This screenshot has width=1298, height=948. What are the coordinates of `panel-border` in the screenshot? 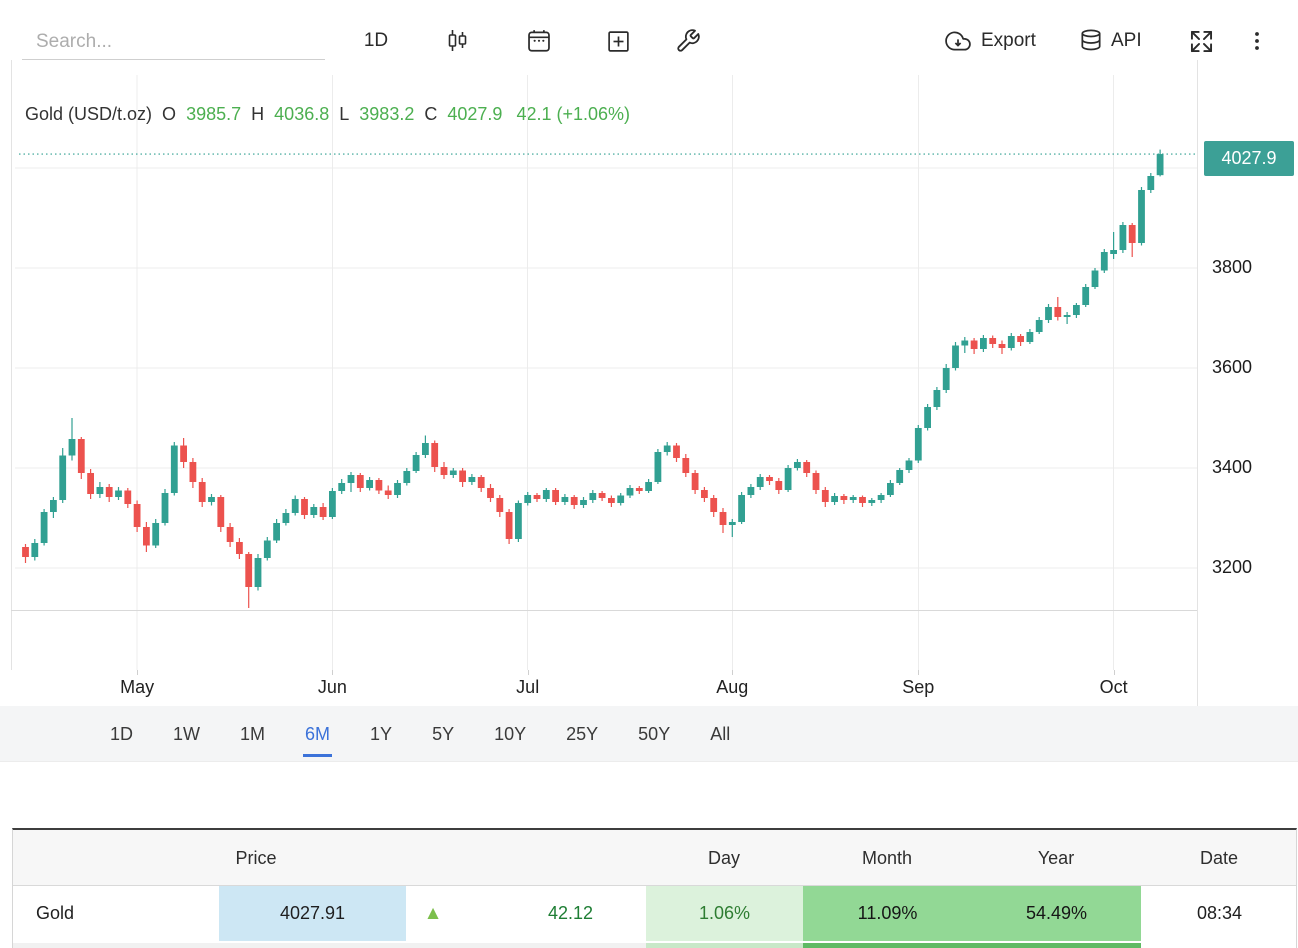 It's located at (11, 365).